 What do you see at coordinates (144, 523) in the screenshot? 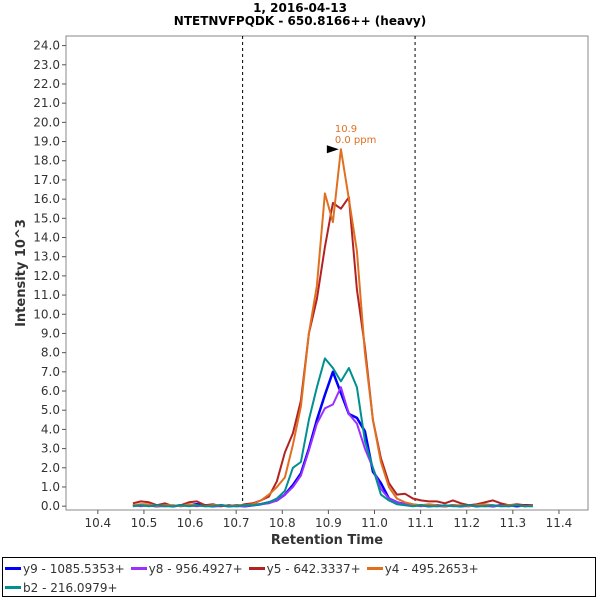
I see `x-tick-label: 10.5` at bounding box center [144, 523].